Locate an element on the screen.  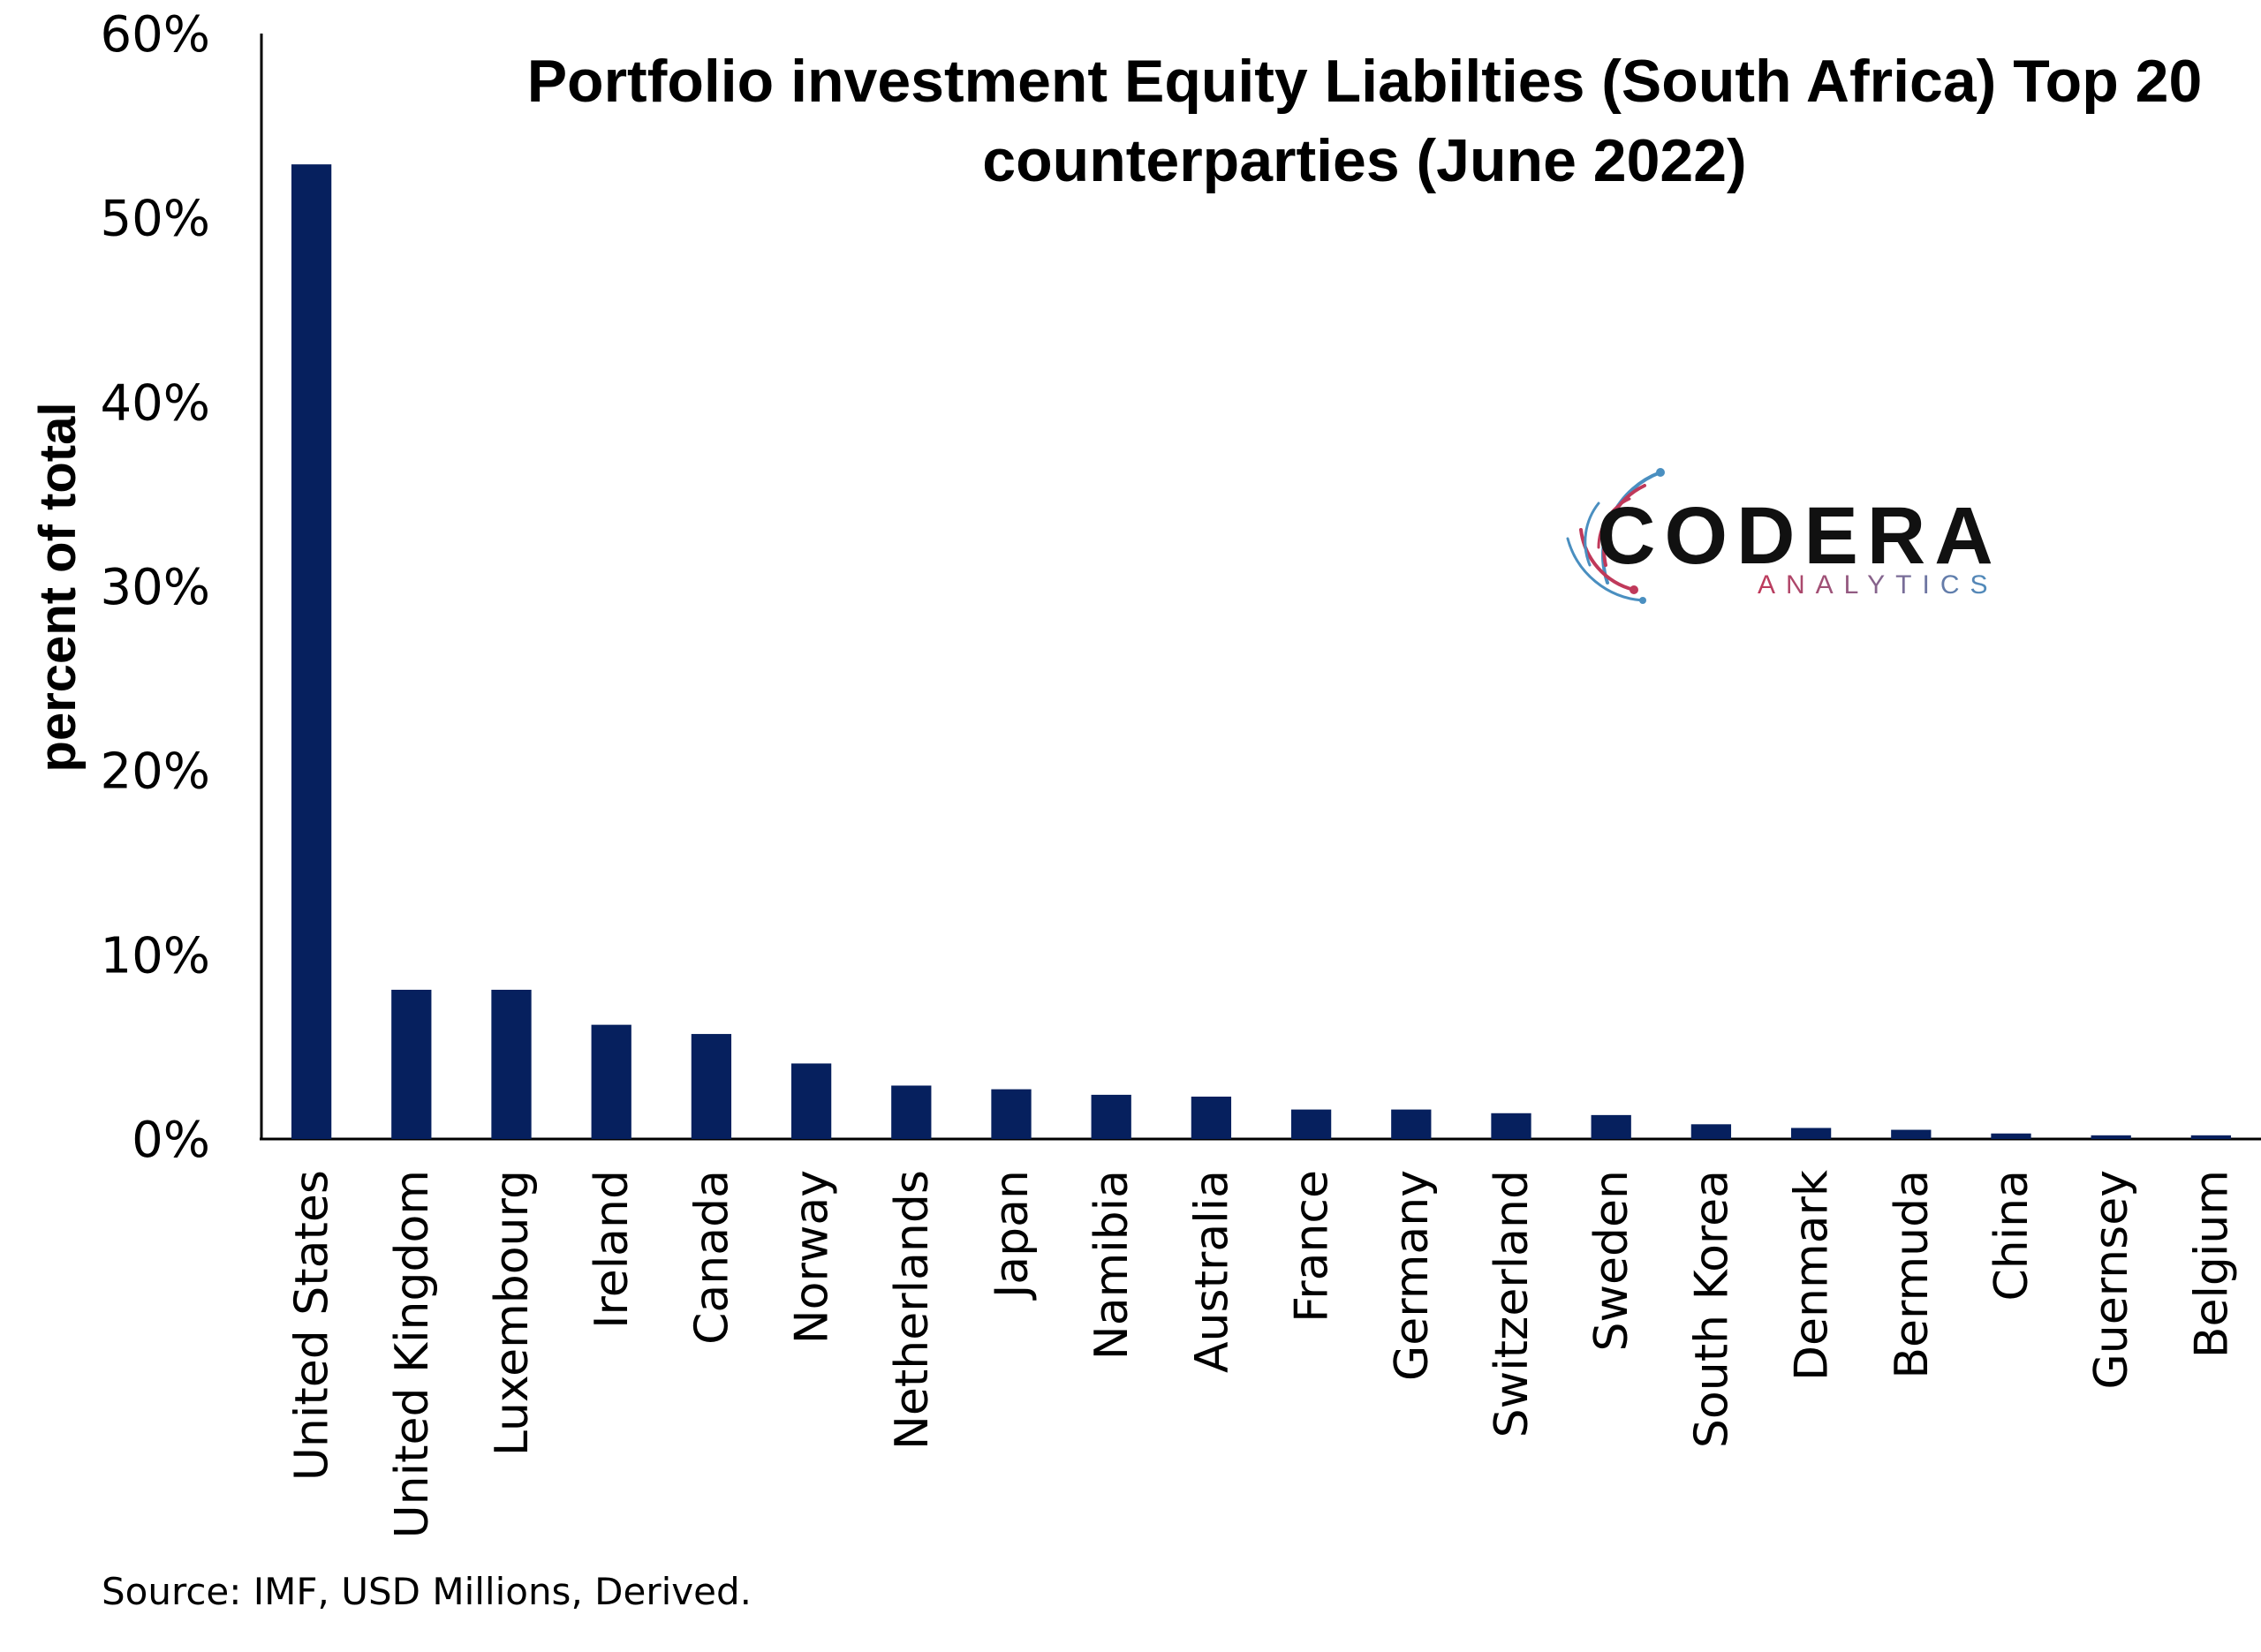
x-tick-label: Norway is located at coordinates (812, 1257).